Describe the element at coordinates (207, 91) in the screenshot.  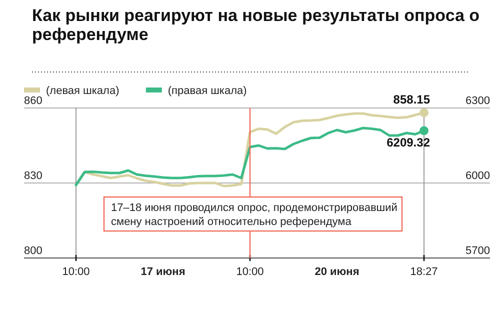
I see `legend-label: (правая шкала)` at that location.